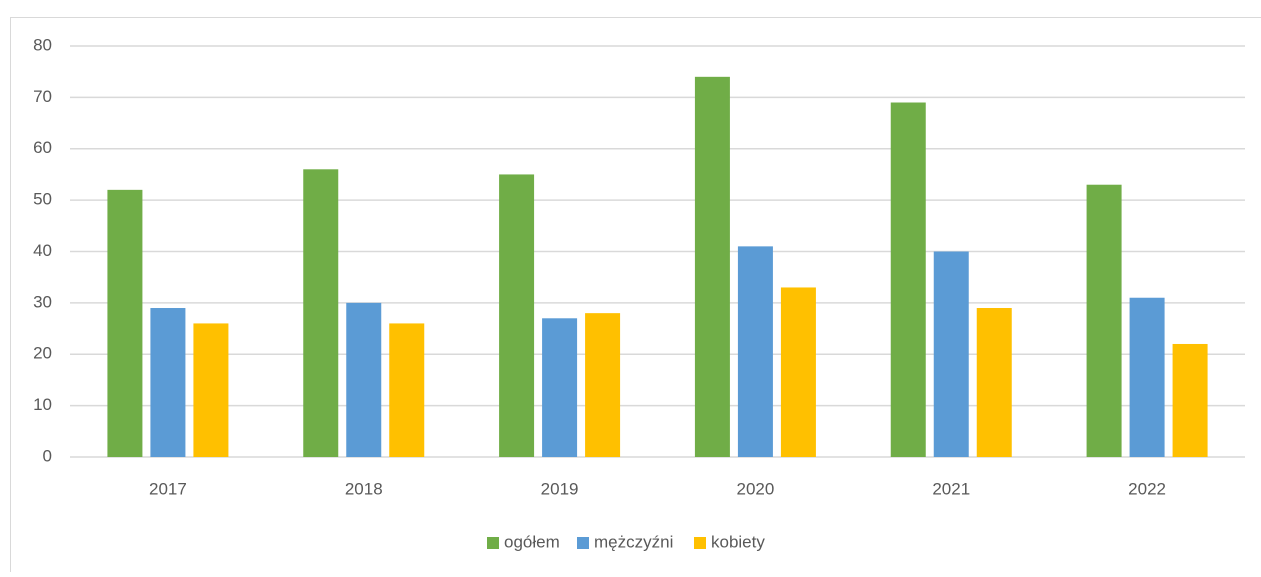 This screenshot has height=577, width=1261. Describe the element at coordinates (756, 488) in the screenshot. I see `x-tick-label: 2020` at that location.